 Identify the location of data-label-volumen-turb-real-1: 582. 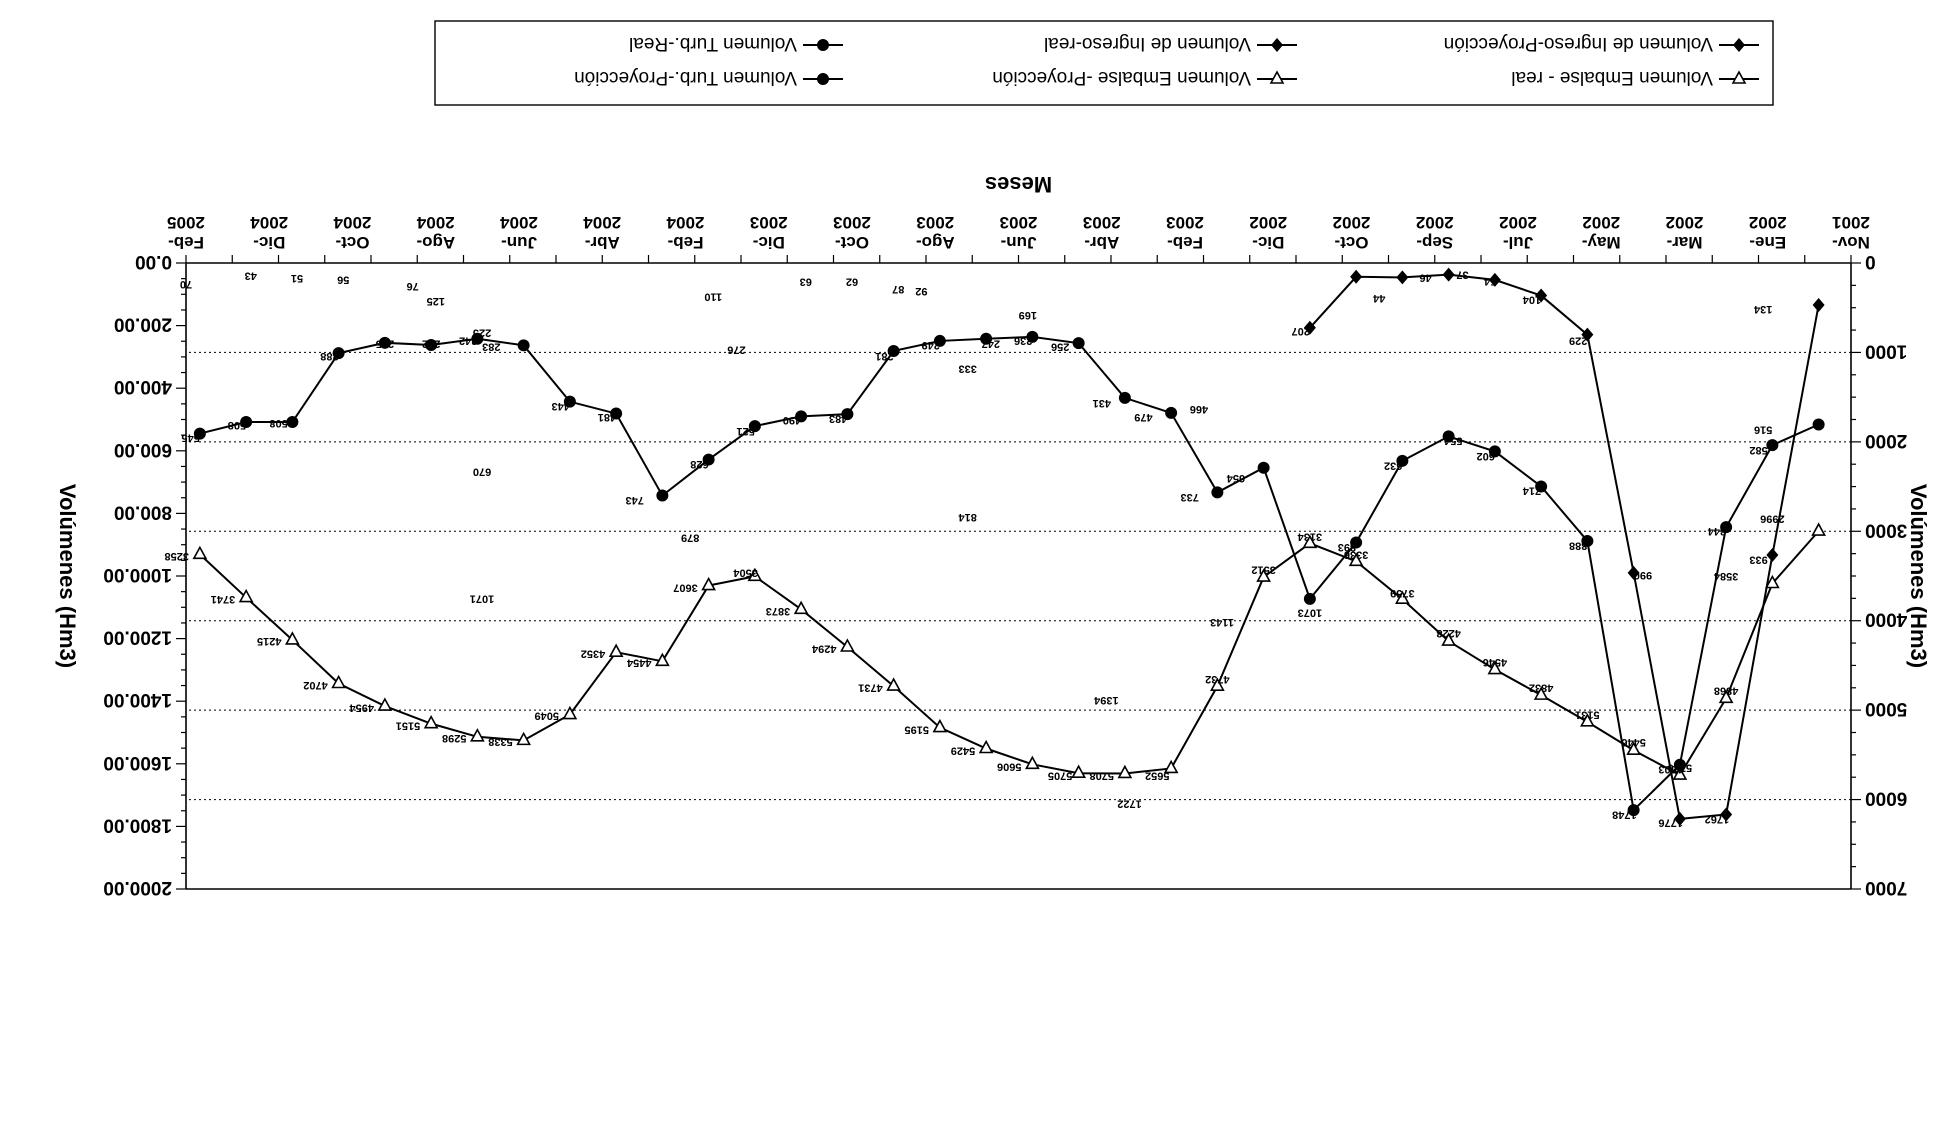
(1758, 450).